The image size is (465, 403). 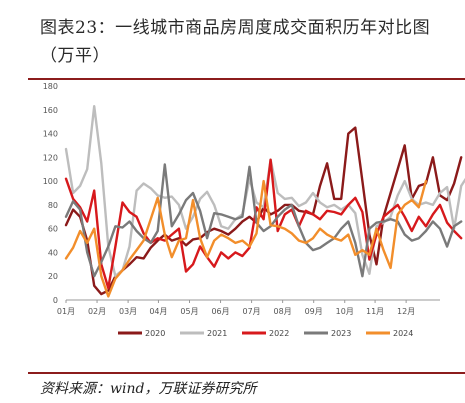 I want to click on source-note: 资料来源：wind，万联证券研究所, so click(x=148, y=389).